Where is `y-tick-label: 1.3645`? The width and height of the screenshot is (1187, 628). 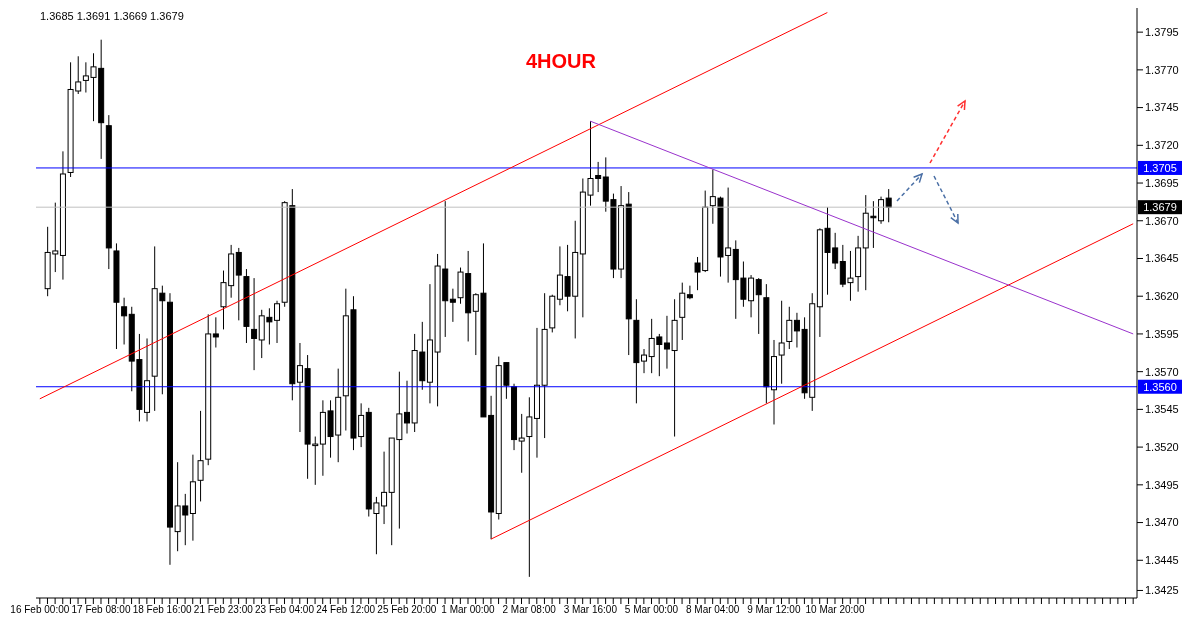 y-tick-label: 1.3645 is located at coordinates (1162, 258).